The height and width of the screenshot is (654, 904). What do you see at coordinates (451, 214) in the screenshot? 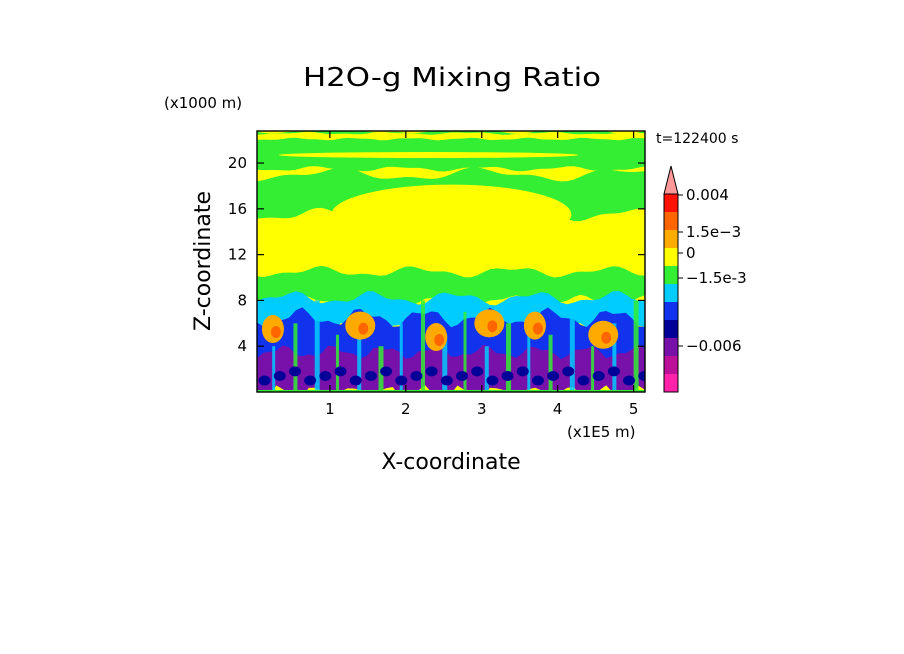
I see `yellow-cloud` at bounding box center [451, 214].